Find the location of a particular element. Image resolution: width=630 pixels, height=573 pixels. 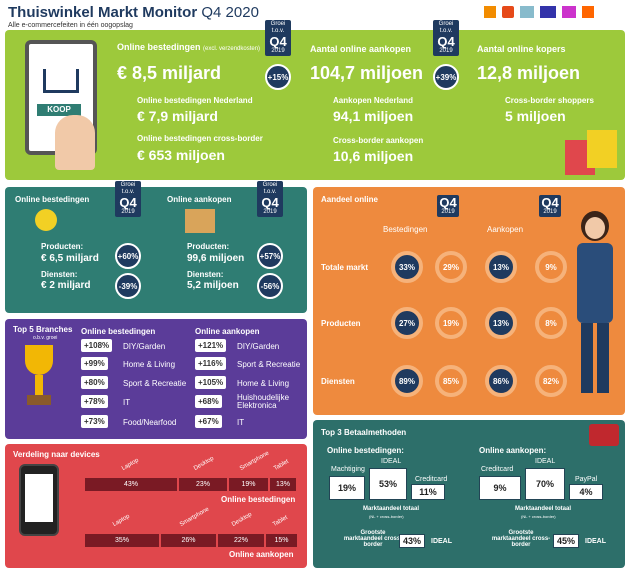

mid-ank-producten-value: 99,6 miljoen is located at coordinates (216, 258).